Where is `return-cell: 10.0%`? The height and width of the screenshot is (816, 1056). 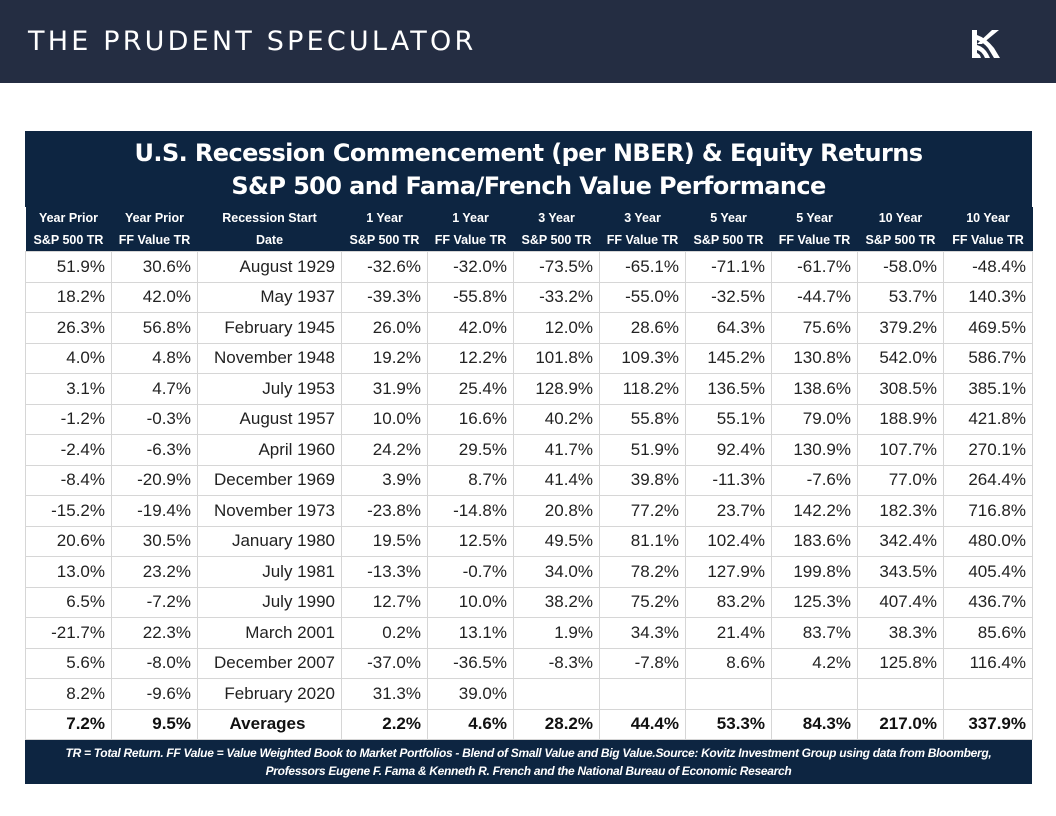
return-cell: 10.0% is located at coordinates (384, 419).